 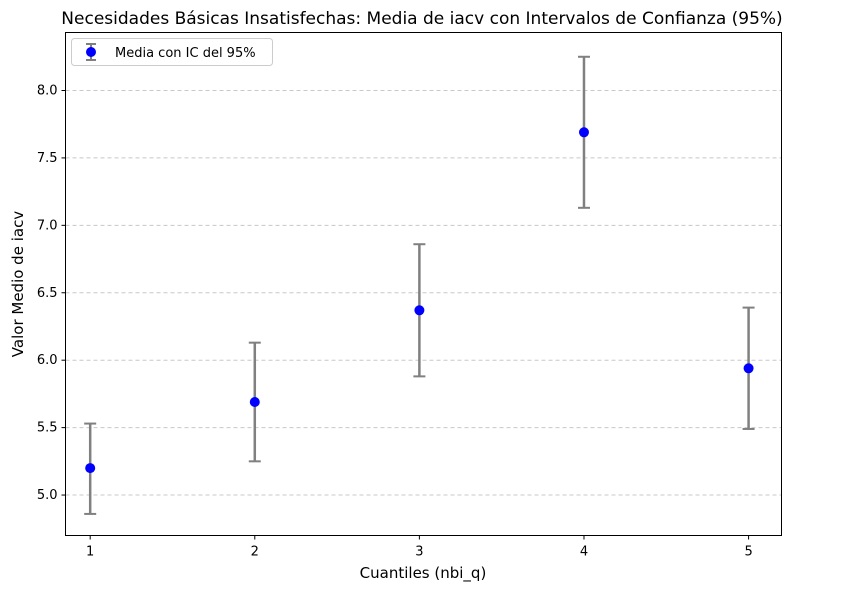 I want to click on x-tick-label: 3, so click(x=419, y=552).